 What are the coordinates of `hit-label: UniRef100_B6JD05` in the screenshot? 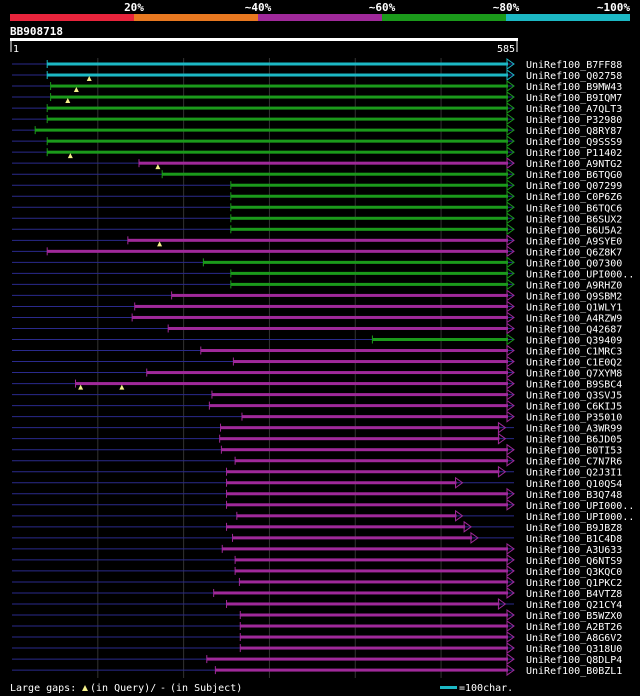 It's located at (574, 440).